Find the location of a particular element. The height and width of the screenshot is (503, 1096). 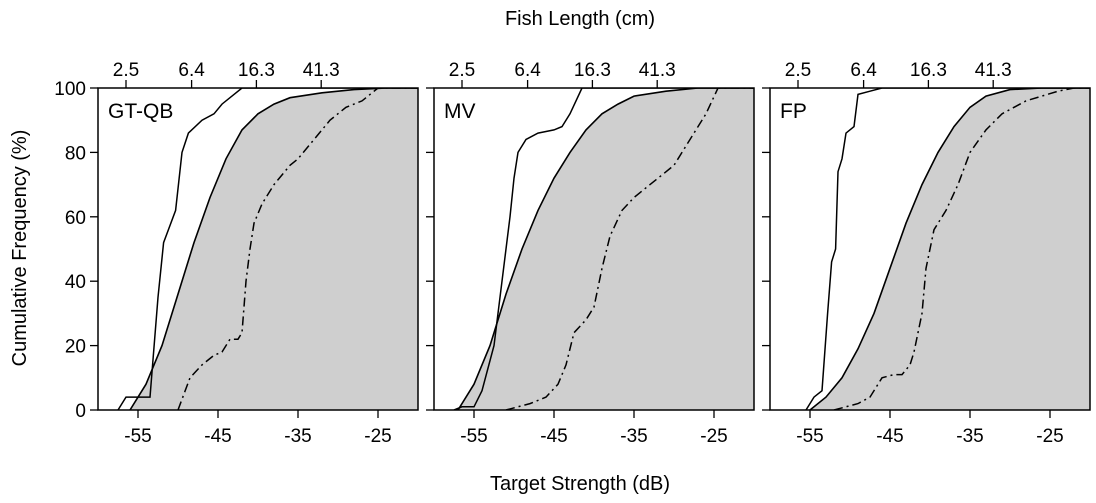

y-tick-label: 80 is located at coordinates (75, 153).